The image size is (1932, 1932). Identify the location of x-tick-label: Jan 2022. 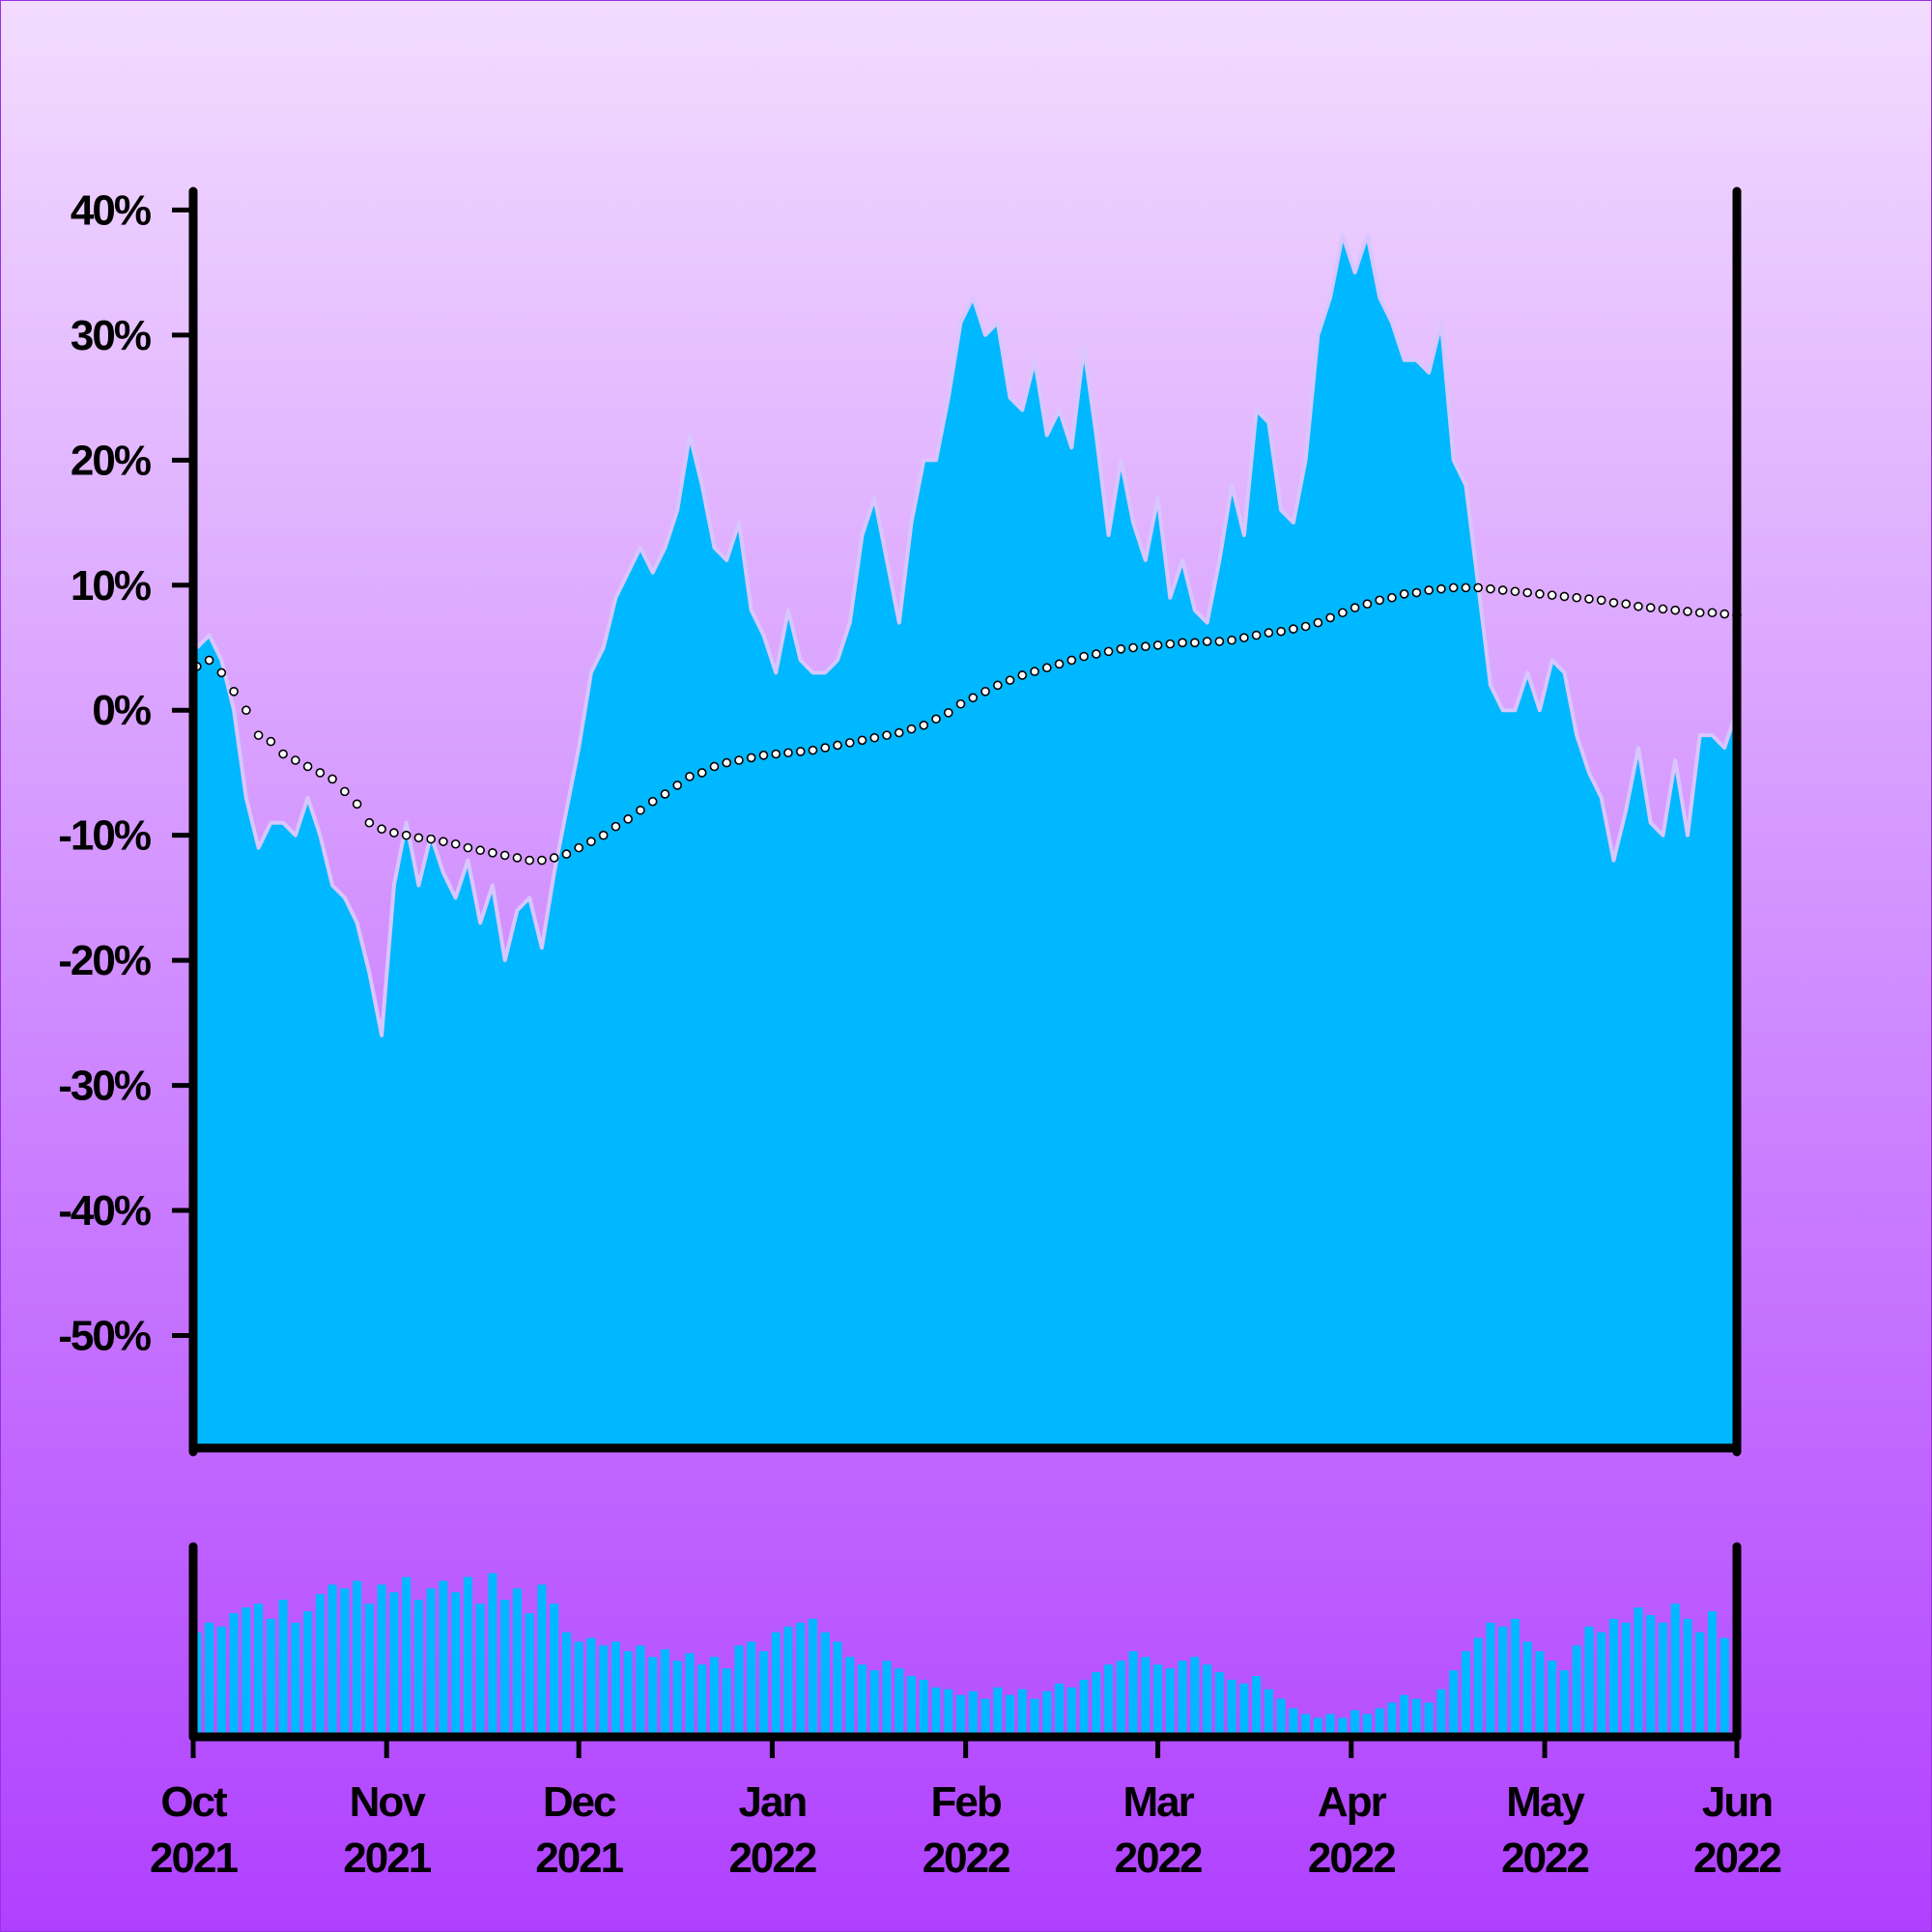
(771, 1830).